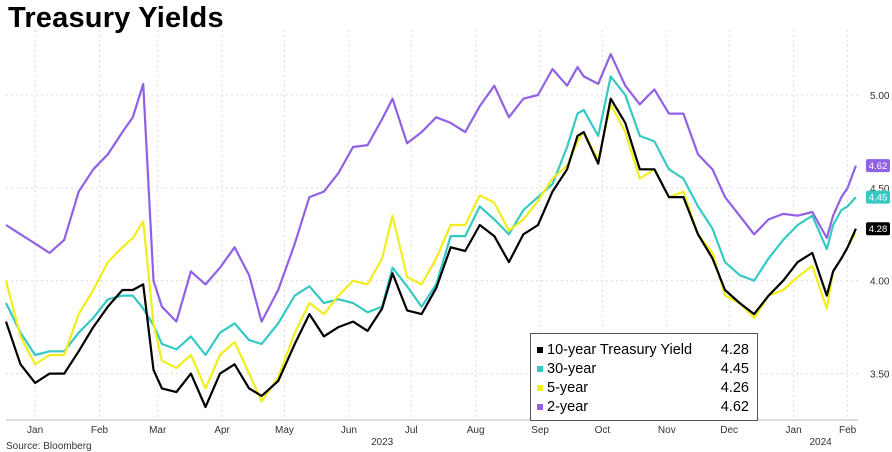  What do you see at coordinates (382, 442) in the screenshot?
I see `x-year-label: 2023` at bounding box center [382, 442].